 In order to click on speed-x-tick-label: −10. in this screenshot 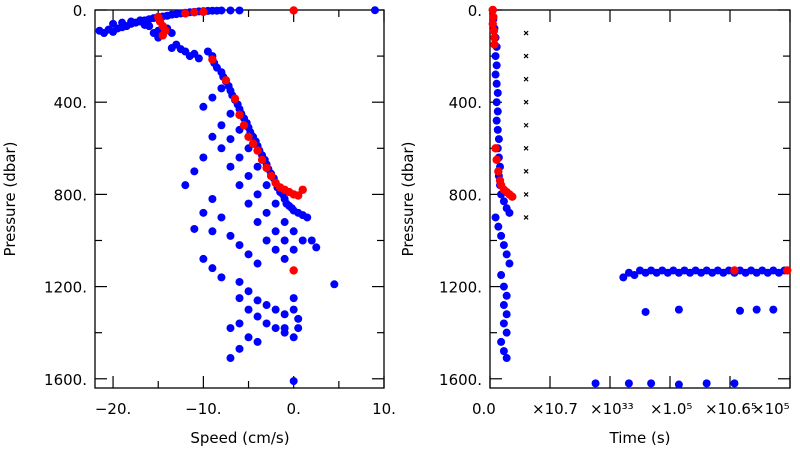, I will do `click(203, 409)`.